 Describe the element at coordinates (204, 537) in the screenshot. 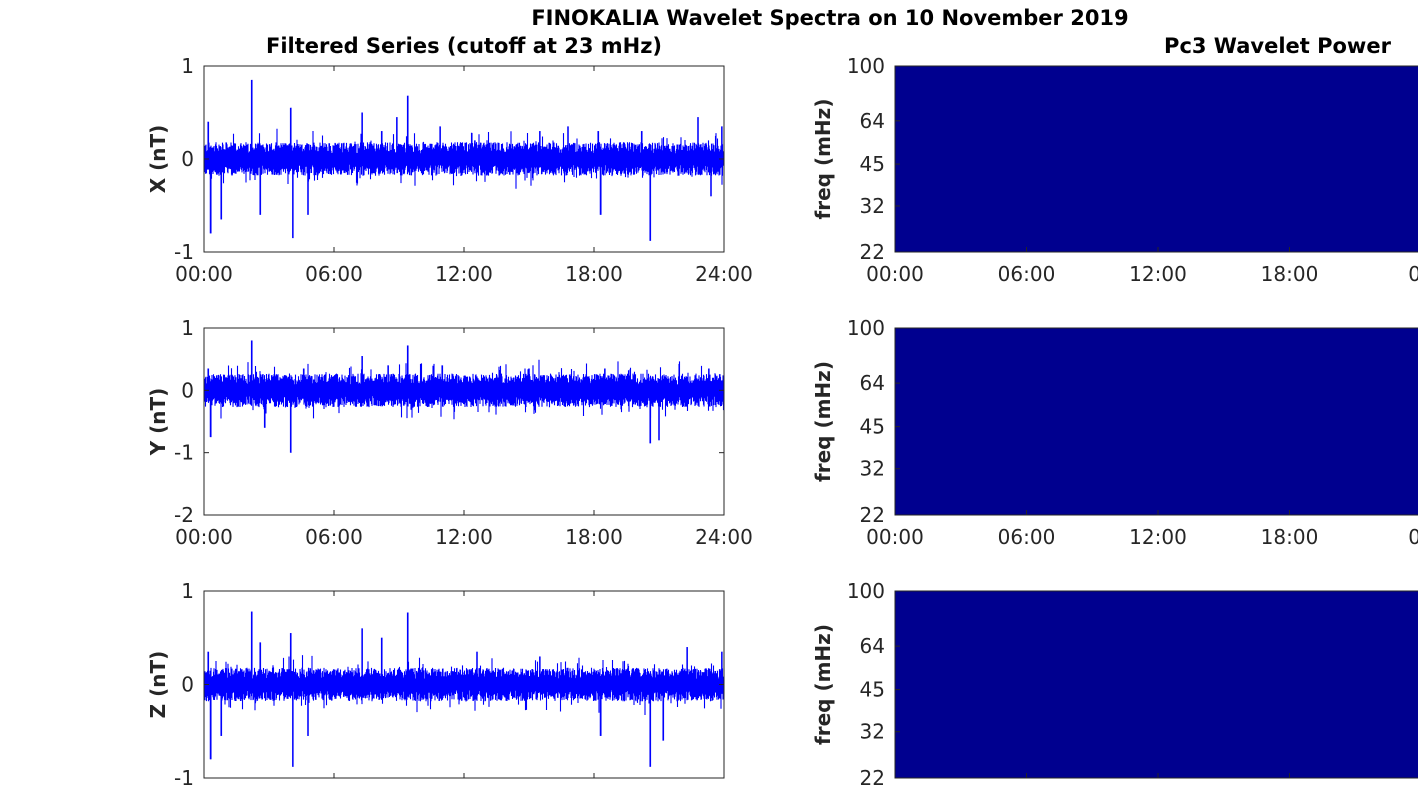

I see `x-tick-label-y: 00:00` at that location.